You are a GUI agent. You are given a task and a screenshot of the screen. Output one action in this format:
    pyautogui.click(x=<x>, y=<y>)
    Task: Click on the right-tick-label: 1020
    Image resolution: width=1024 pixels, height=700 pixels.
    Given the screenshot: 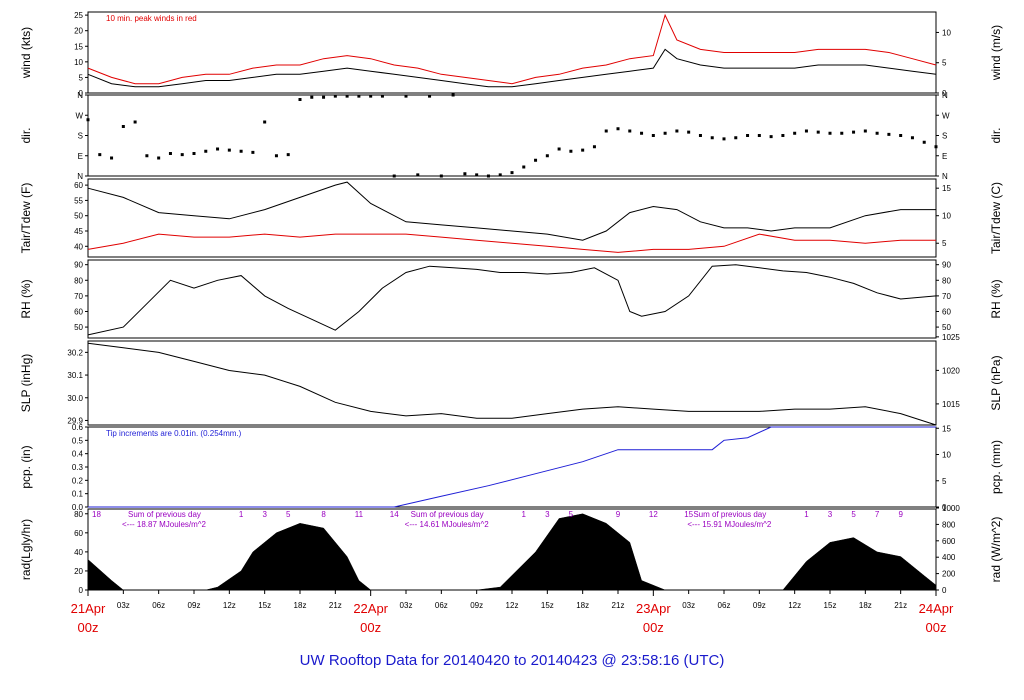 What is the action you would take?
    pyautogui.click(x=951, y=370)
    